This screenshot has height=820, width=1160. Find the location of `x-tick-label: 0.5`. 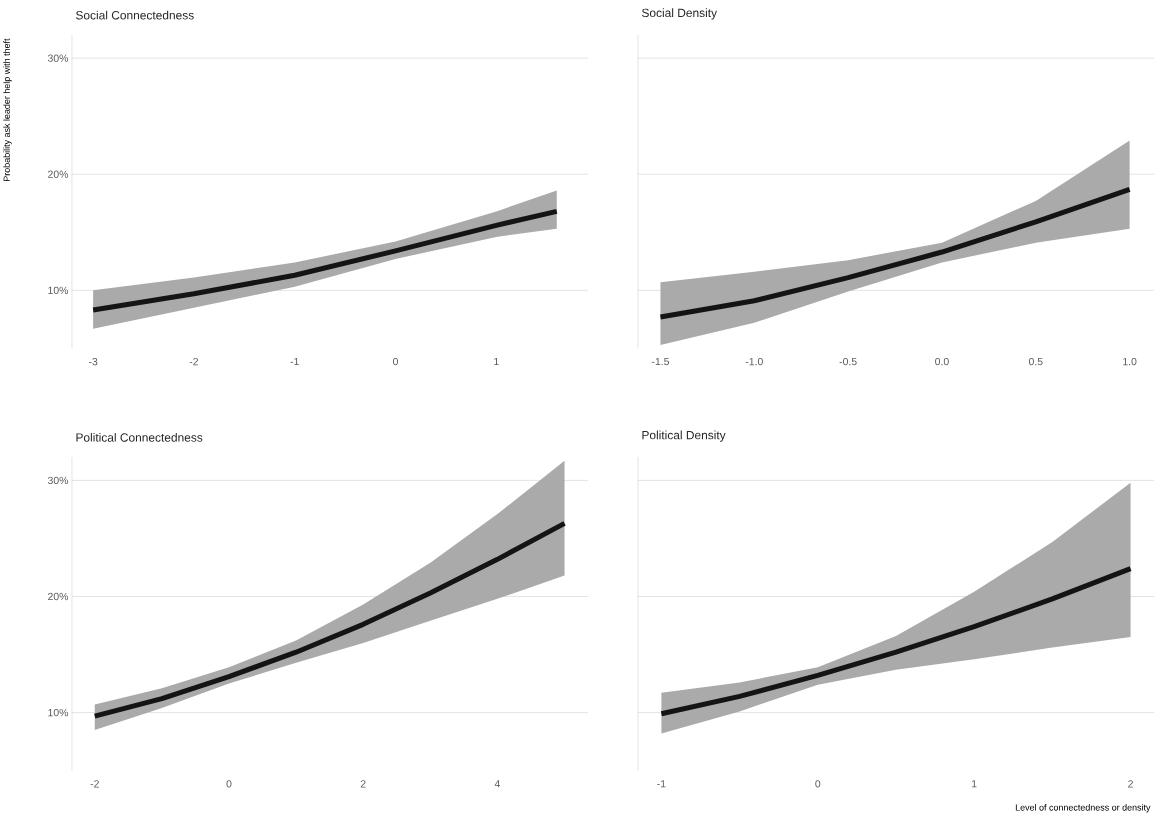

x-tick-label: 0.5 is located at coordinates (1035, 362).